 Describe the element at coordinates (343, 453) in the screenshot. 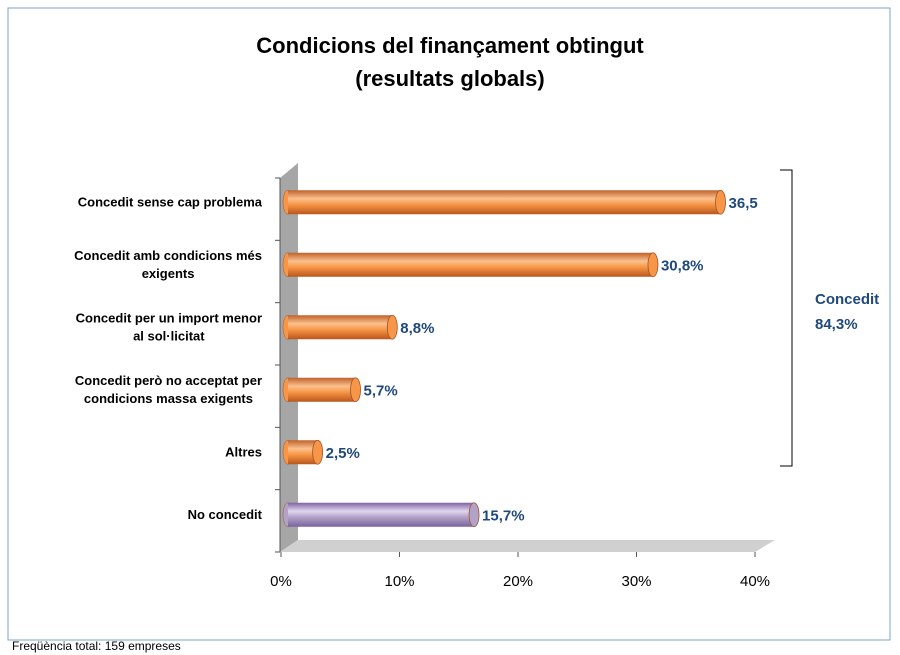

I see `value-label: 2,5%` at that location.